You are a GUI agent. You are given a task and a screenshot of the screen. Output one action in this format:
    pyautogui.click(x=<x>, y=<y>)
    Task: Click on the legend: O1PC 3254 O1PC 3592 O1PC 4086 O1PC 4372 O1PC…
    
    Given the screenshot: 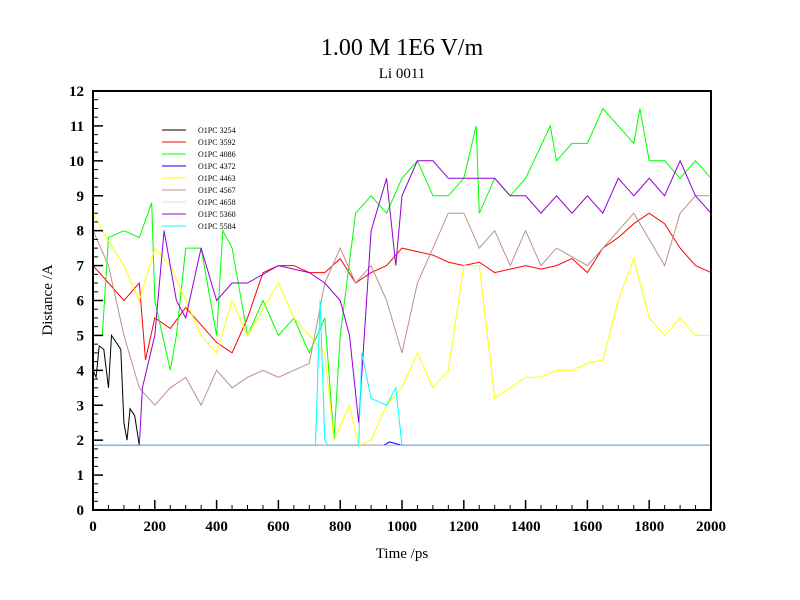 What is the action you would take?
    pyautogui.click(x=199, y=178)
    